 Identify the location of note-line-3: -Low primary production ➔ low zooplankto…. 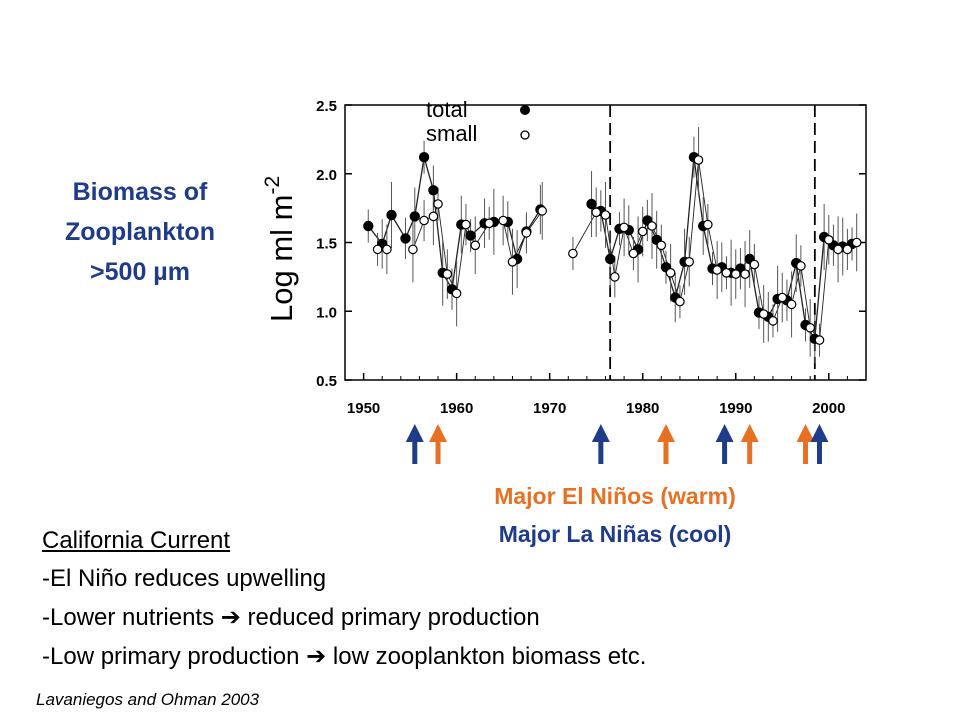
(344, 656).